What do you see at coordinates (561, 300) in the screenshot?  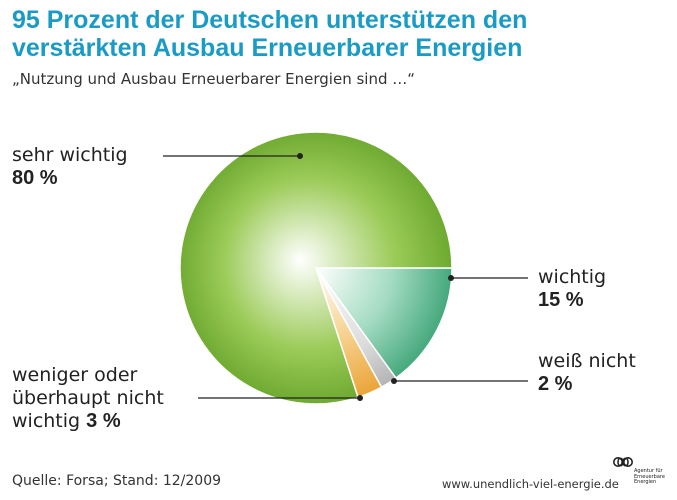 I see `label-wichtig-value: 15 %` at bounding box center [561, 300].